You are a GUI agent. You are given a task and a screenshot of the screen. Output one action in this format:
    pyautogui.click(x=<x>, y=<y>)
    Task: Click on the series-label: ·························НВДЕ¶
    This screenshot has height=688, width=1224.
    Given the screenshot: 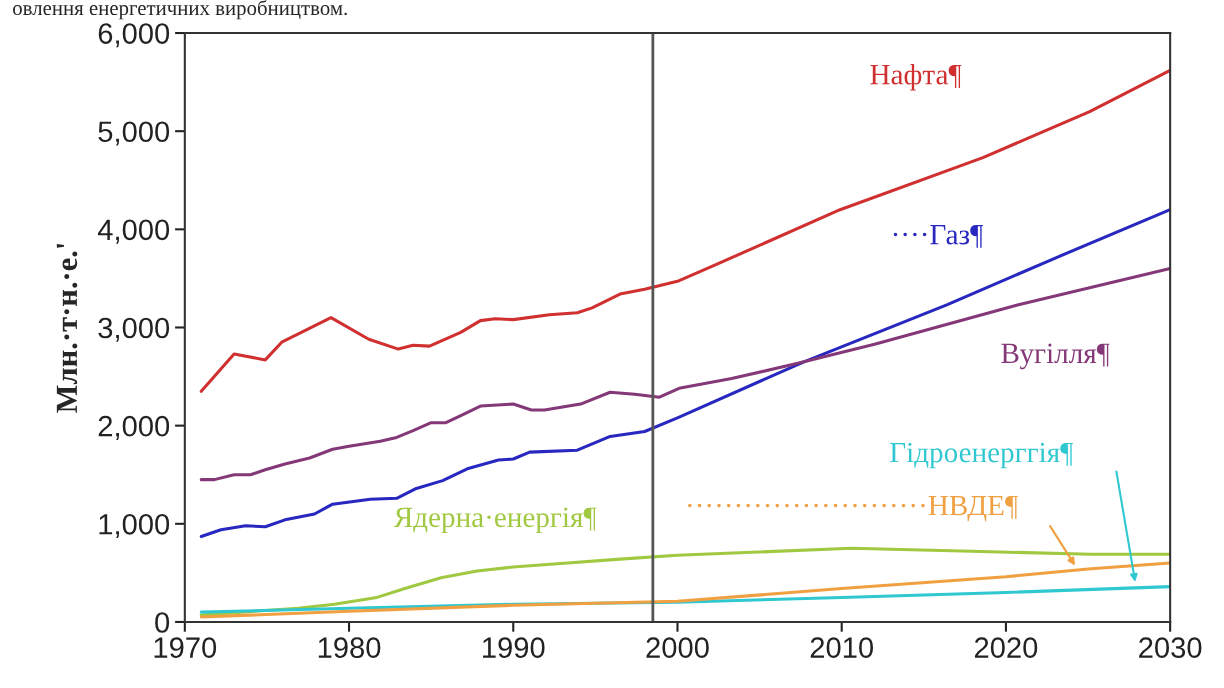 What is the action you would take?
    pyautogui.click(x=853, y=509)
    